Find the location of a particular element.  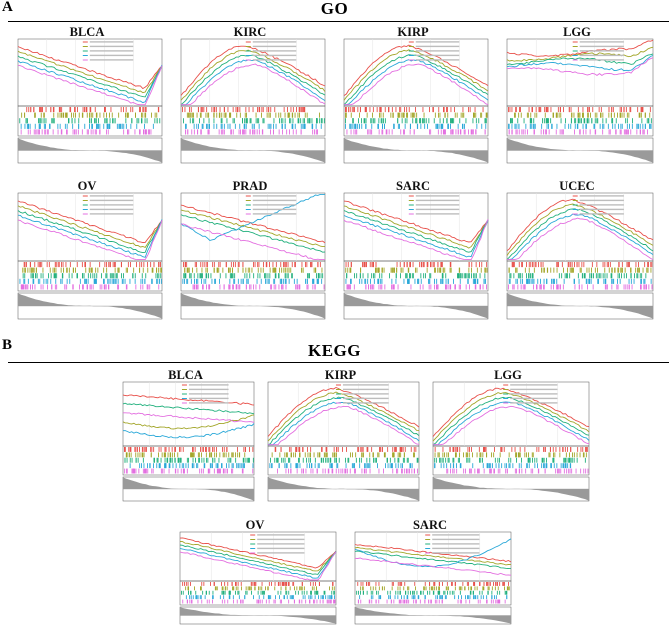

gsea-panel-kegg-blca: BLCA is located at coordinates (185, 438).